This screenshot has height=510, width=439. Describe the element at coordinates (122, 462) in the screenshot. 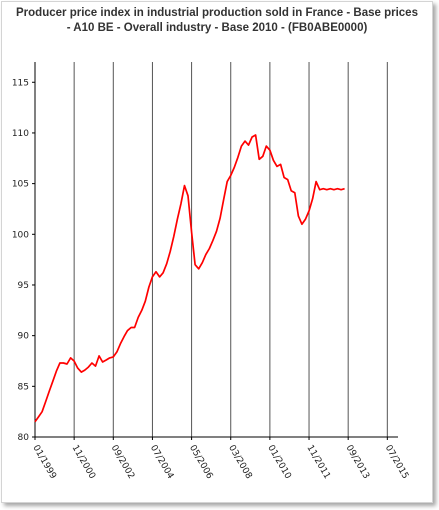

I see `x-tick-label-2: 09/2002` at that location.